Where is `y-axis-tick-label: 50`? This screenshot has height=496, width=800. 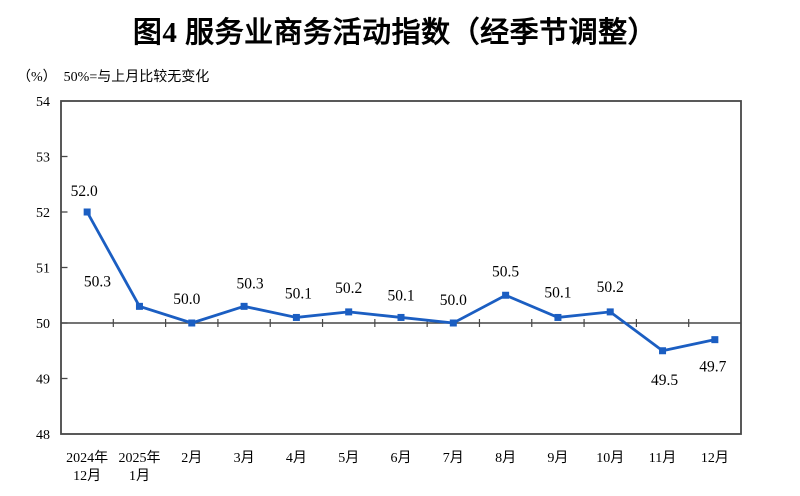
y-axis-tick-label: 50 is located at coordinates (43, 324).